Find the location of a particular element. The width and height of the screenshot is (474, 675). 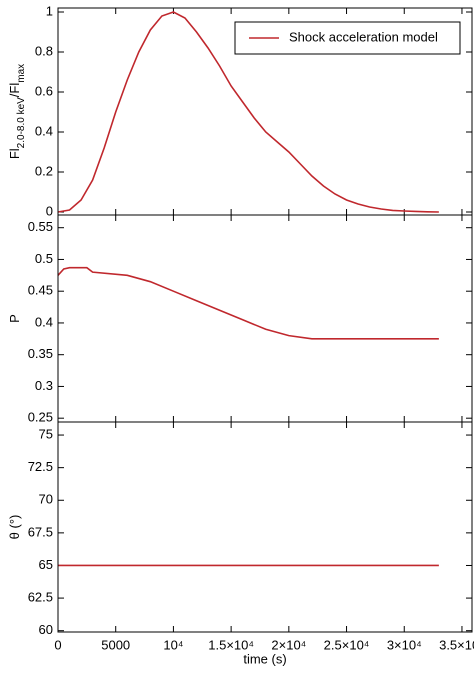

x-axis-label: time (s) is located at coordinates (264, 658).